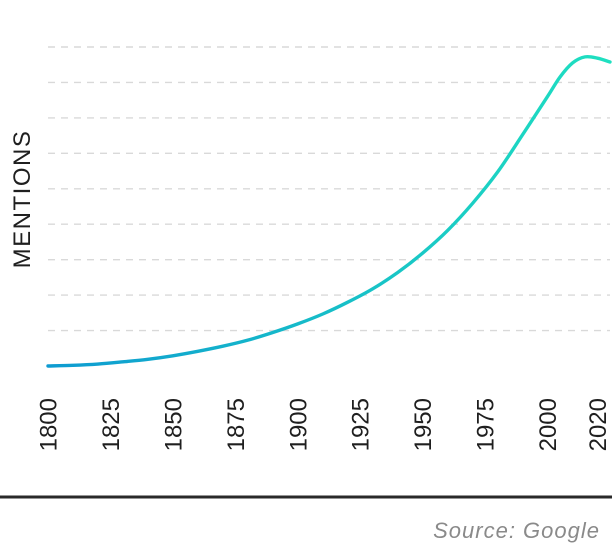 Image resolution: width=612 pixels, height=544 pixels. What do you see at coordinates (361, 424) in the screenshot?
I see `x-tick-label: 1925` at bounding box center [361, 424].